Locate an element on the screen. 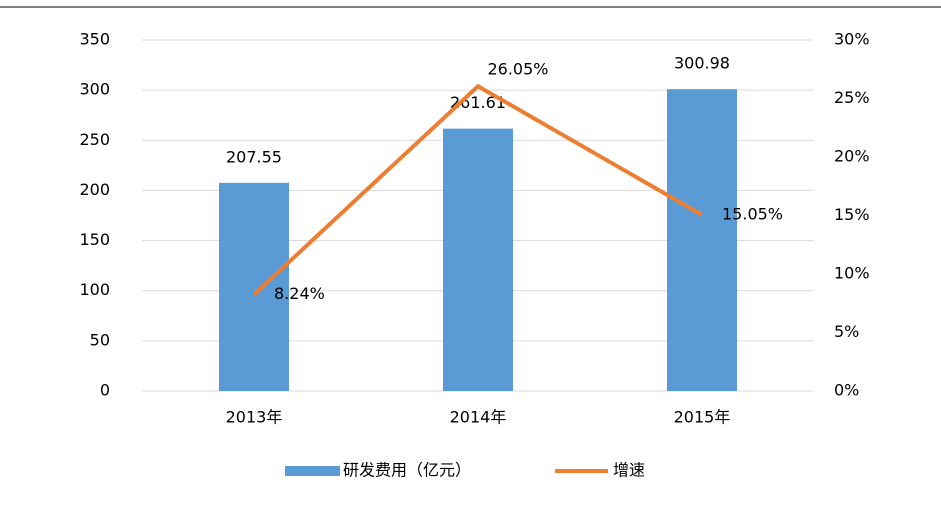 The image size is (941, 506). y2-tick-label: 15% is located at coordinates (852, 214).